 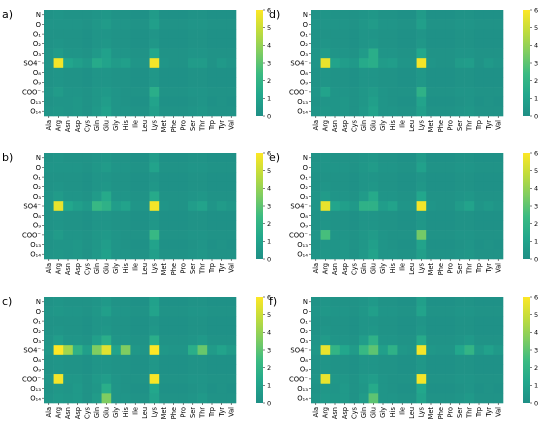 I want to click on y-tick-label: O₃, so click(x=304, y=197).